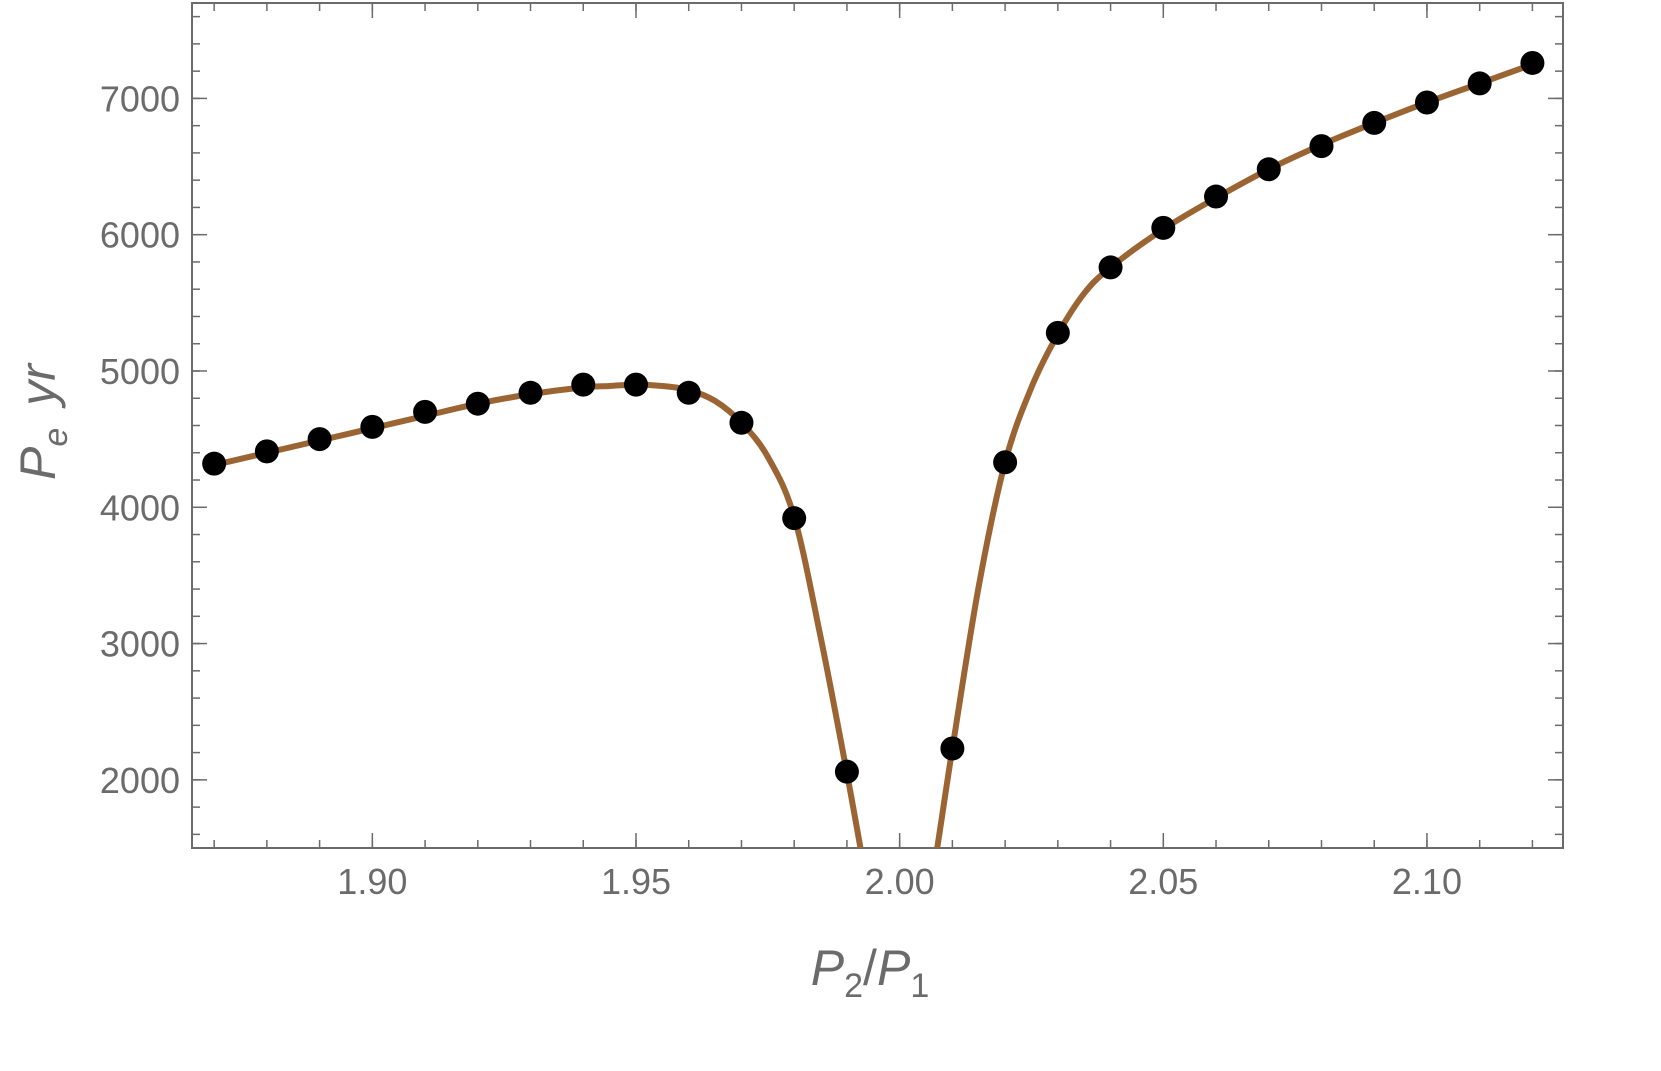 The image size is (1661, 1071). I want to click on x-axis-label: P2/P1, so click(870, 972).